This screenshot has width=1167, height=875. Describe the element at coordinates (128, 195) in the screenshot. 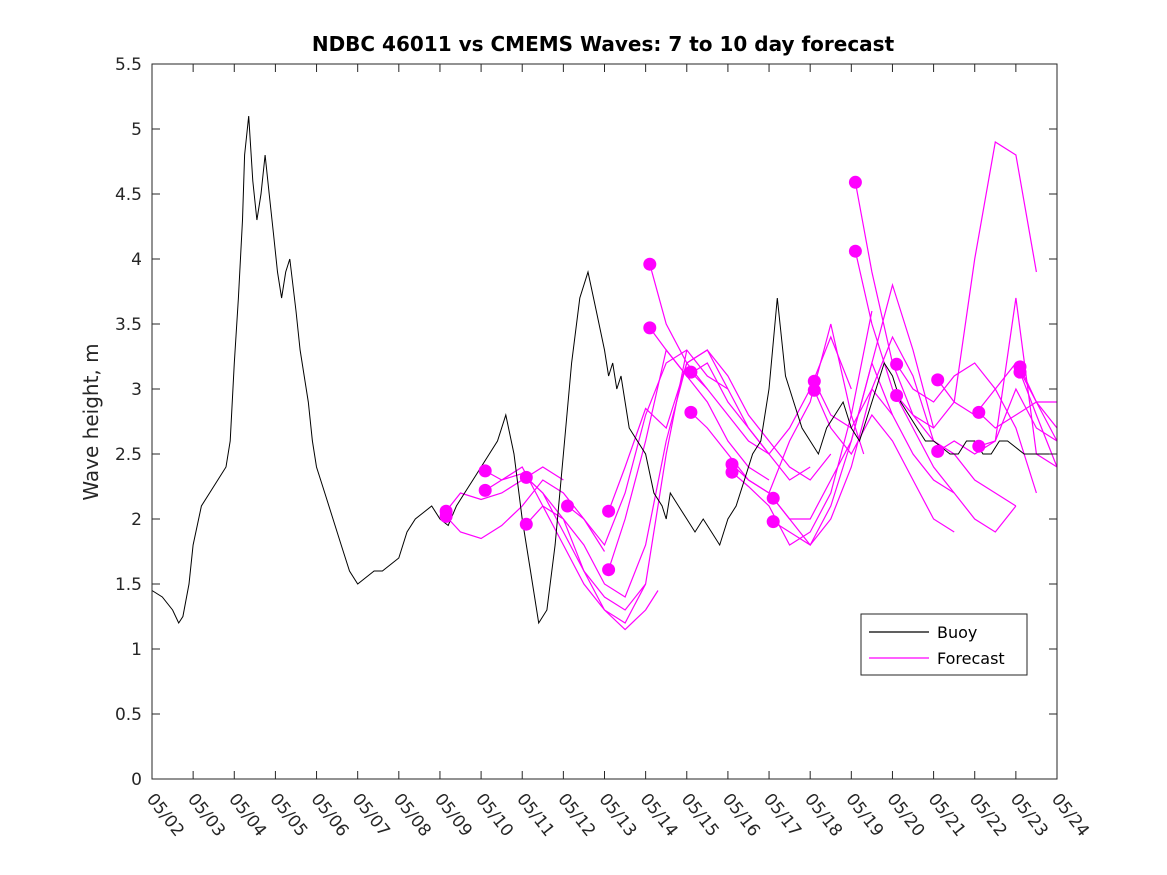

I see `y-tick-label: 4.5` at that location.